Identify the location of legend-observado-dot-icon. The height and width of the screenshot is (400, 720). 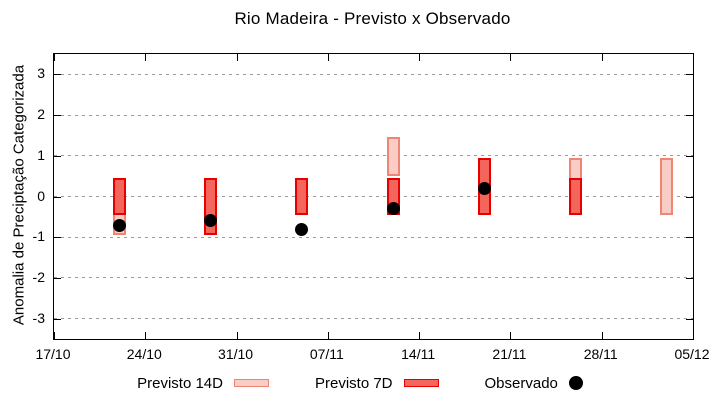
(575, 383).